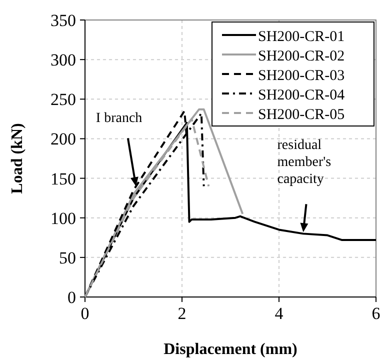 The height and width of the screenshot is (362, 383). What do you see at coordinates (301, 76) in the screenshot?
I see `legend-label: SH200-CR-03` at bounding box center [301, 76].